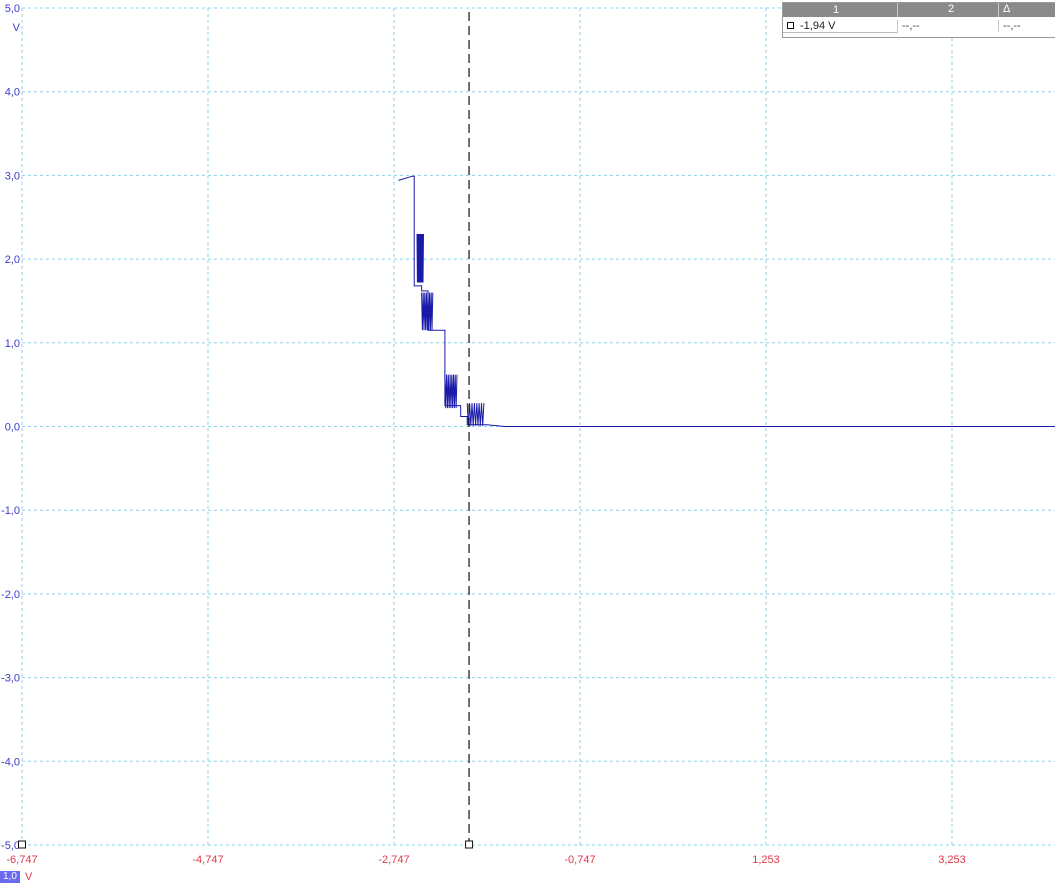  Describe the element at coordinates (790, 25) in the screenshot. I see `cursor-marker-icon` at that location.